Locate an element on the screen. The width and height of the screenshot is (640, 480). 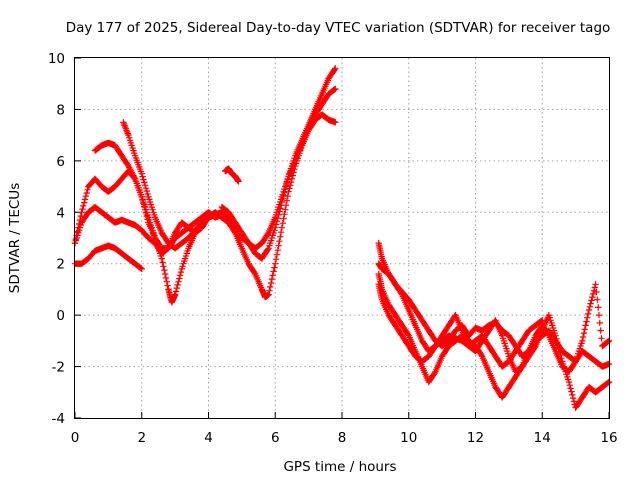
plus-markers-track-l is located at coordinates (494, 317).